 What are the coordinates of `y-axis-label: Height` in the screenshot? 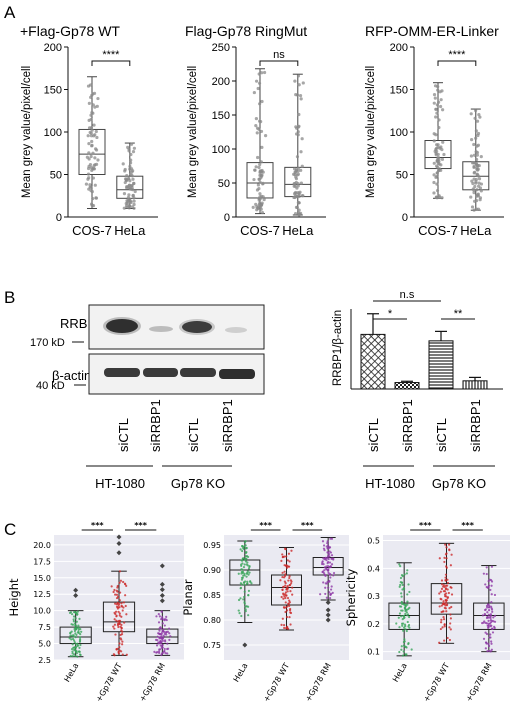 It's located at (14, 597).